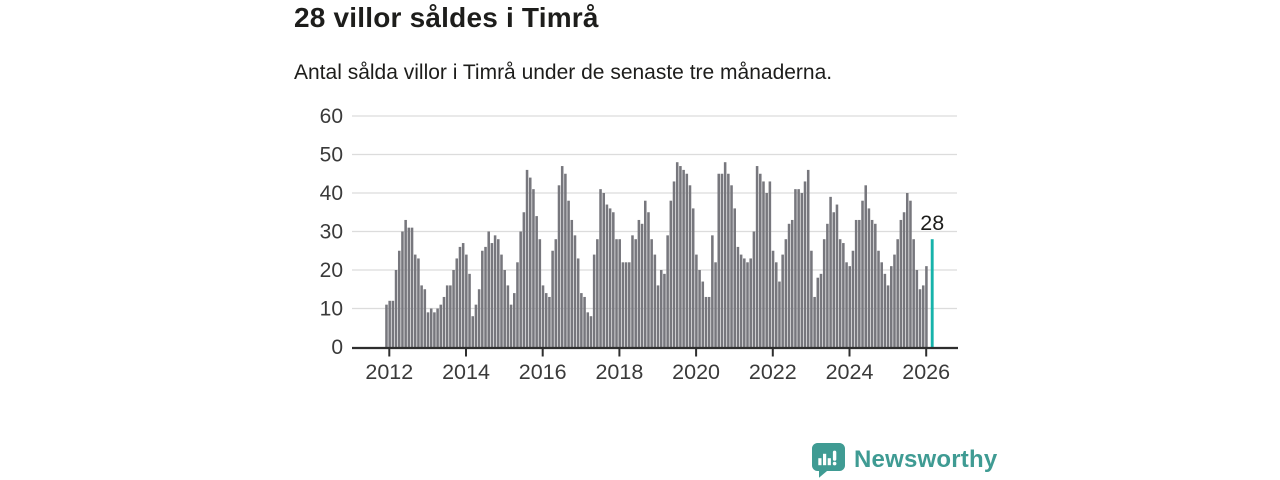  What do you see at coordinates (331, 232) in the screenshot?
I see `y-axis-tick-label: 30` at bounding box center [331, 232].